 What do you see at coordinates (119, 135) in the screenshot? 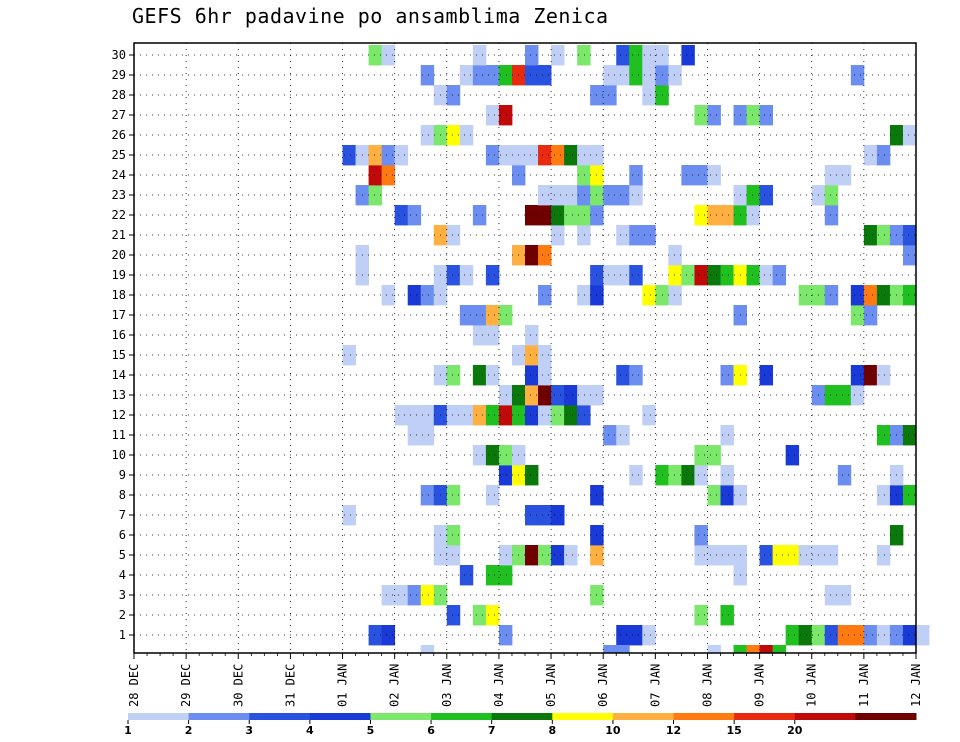
I see `y-tick-label: 26` at bounding box center [119, 135].